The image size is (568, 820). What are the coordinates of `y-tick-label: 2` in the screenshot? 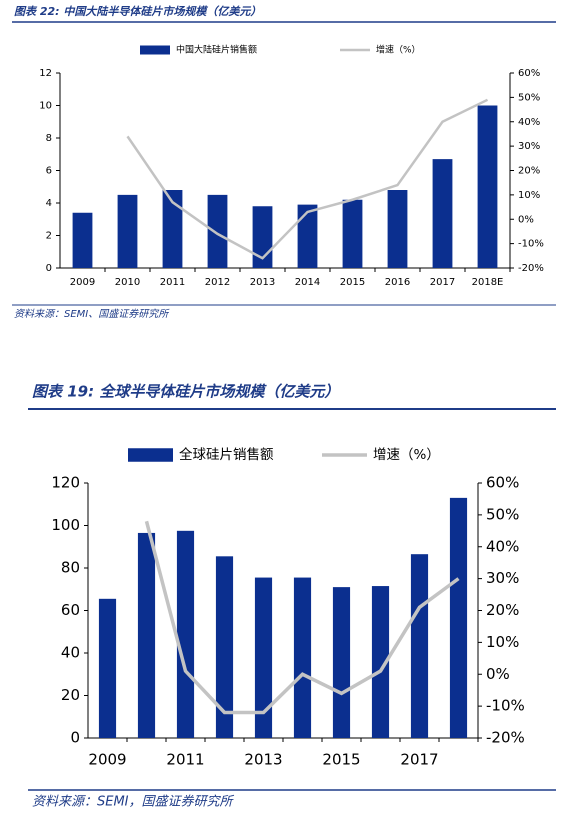 It's located at (49, 236).